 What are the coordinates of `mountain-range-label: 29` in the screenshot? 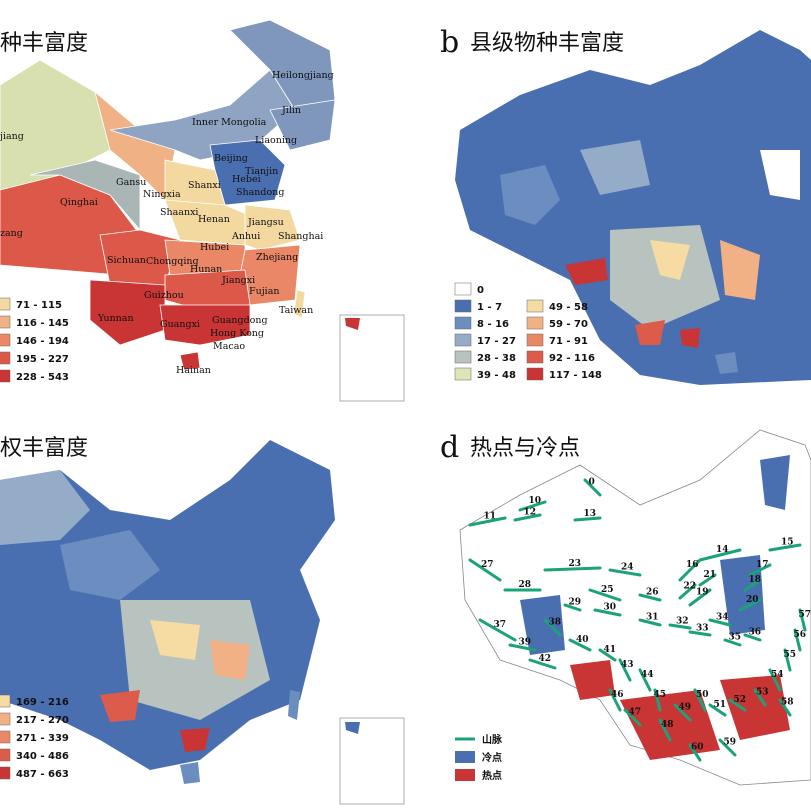 It's located at (575, 603).